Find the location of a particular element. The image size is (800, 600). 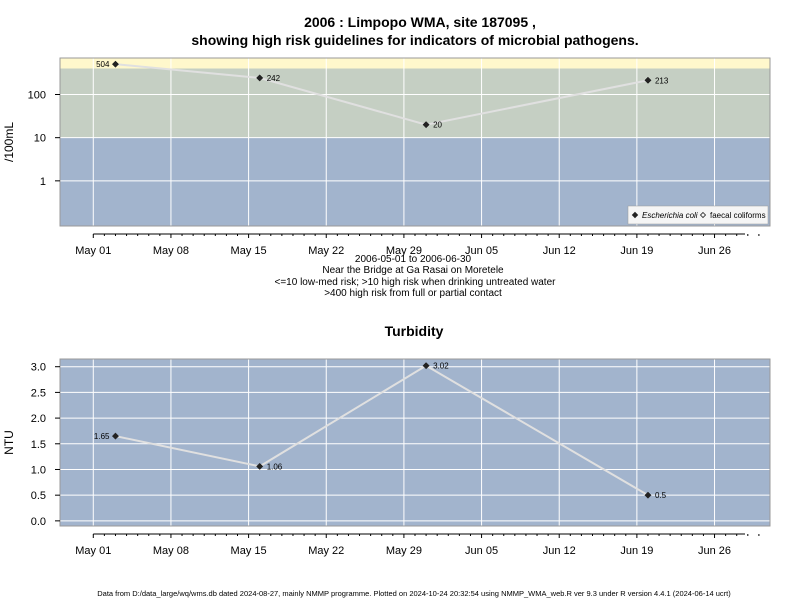

data-label: 242 is located at coordinates (274, 78).